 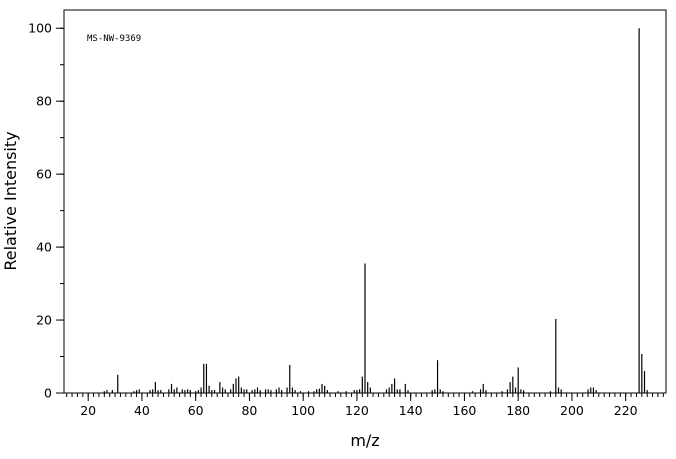 What do you see at coordinates (249, 410) in the screenshot?
I see `x-tick-label: 80` at bounding box center [249, 410].